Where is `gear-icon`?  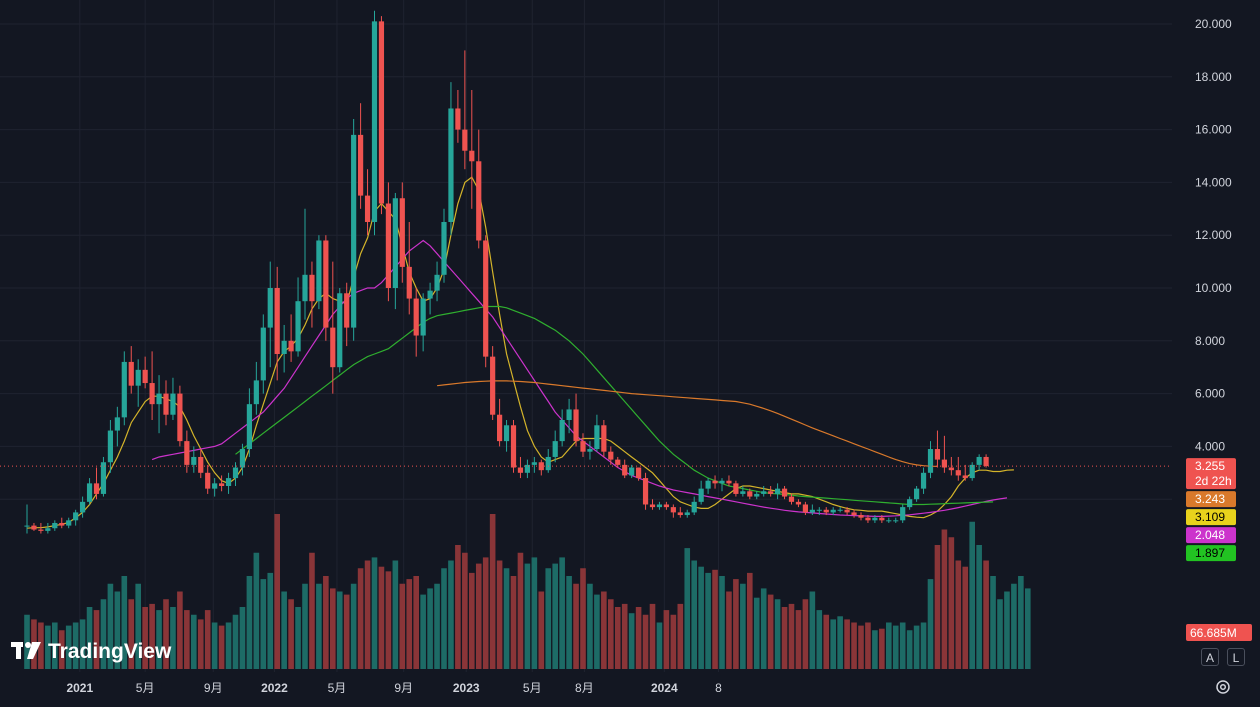 gear-icon is located at coordinates (1223, 687).